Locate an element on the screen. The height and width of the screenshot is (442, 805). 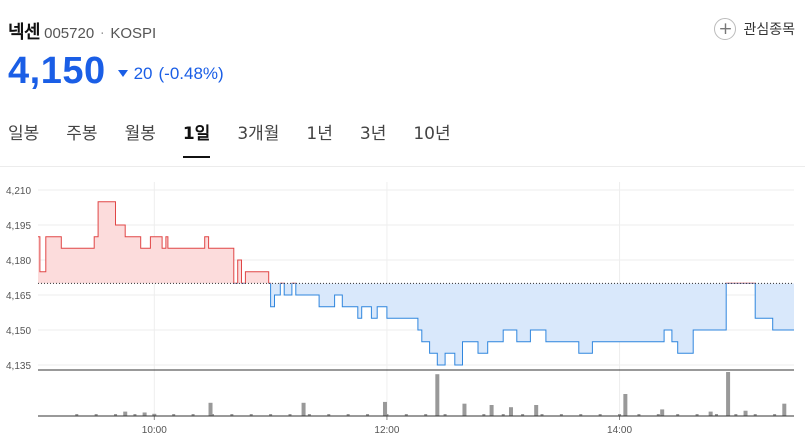
tab-1year: 1년 is located at coordinates (319, 134).